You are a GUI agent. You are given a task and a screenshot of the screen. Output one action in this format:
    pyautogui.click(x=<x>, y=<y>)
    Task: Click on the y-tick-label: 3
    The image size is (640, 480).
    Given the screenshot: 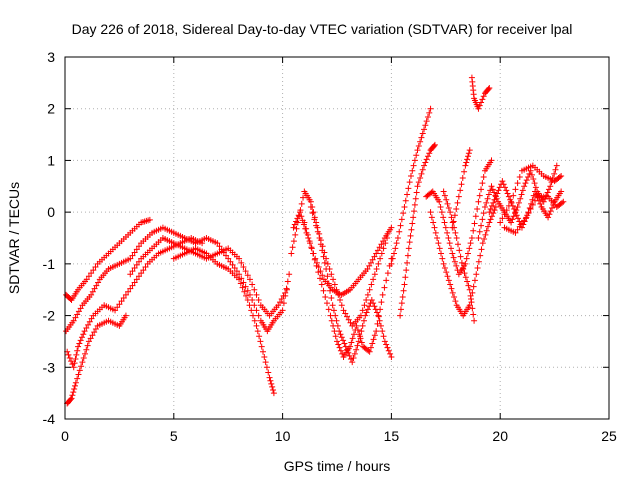 What is the action you would take?
    pyautogui.click(x=51, y=57)
    